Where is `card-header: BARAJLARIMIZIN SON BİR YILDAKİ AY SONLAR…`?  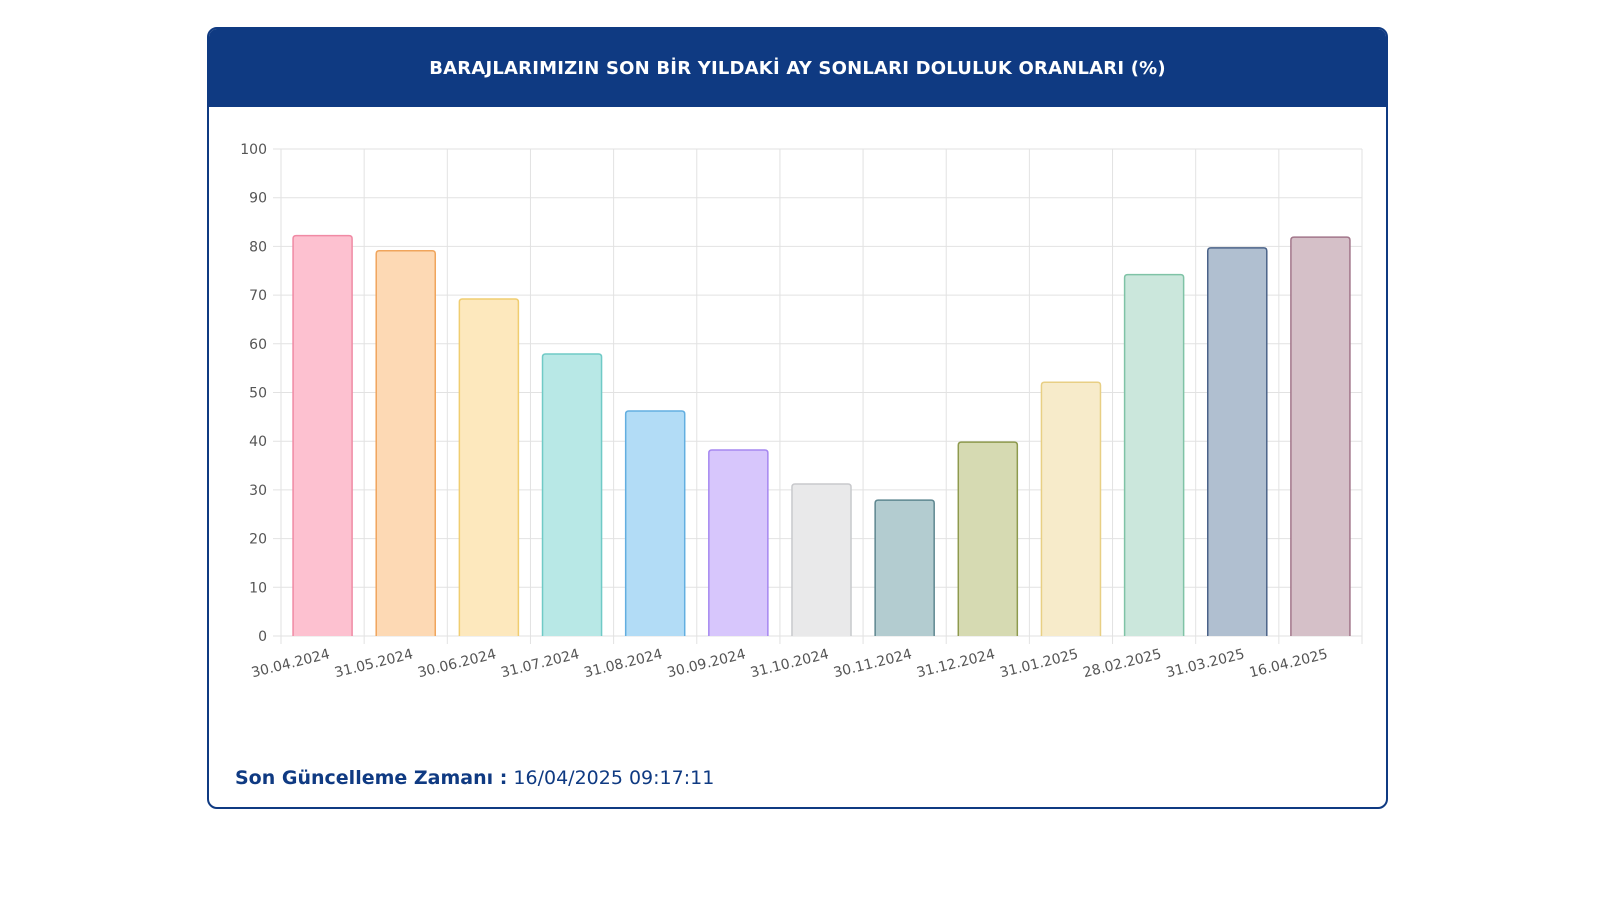
card-header: BARAJLARIMIZIN SON BİR YILDAKİ AY SONLAR… is located at coordinates (797, 68).